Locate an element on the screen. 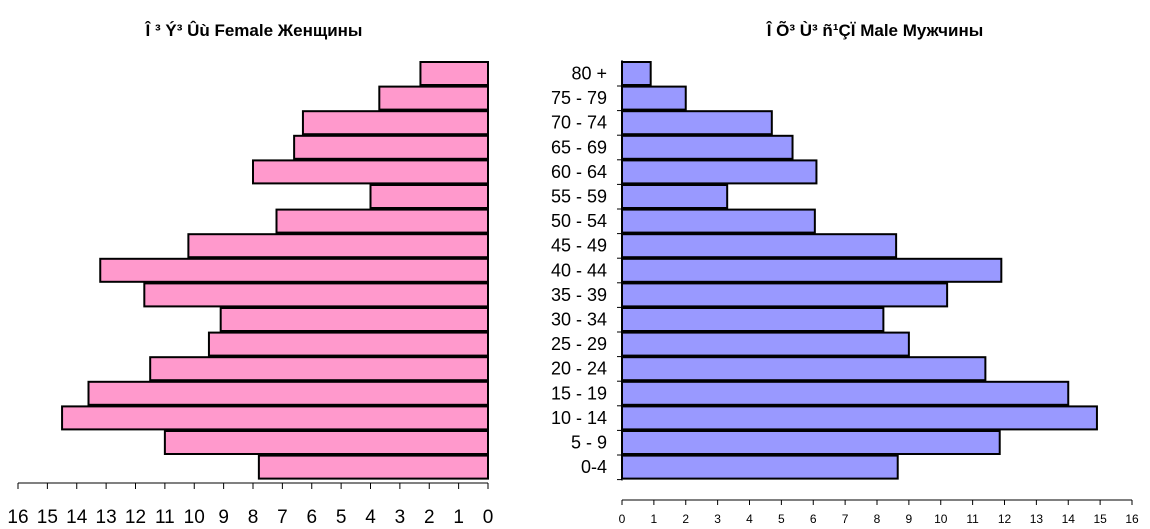 This screenshot has height=529, width=1150. male-x-tick-label: 6 is located at coordinates (813, 519).